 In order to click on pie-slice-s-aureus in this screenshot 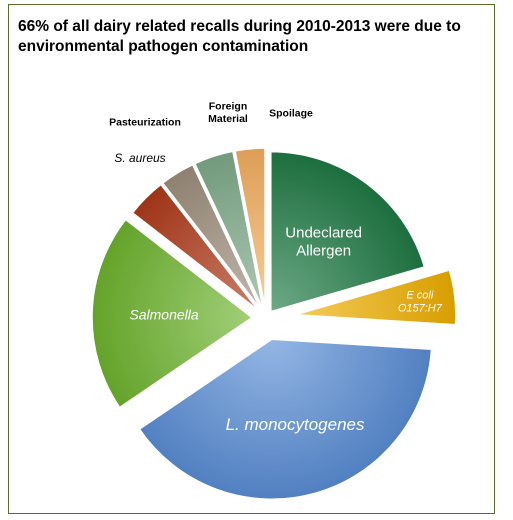, I will do `click(195, 247)`.